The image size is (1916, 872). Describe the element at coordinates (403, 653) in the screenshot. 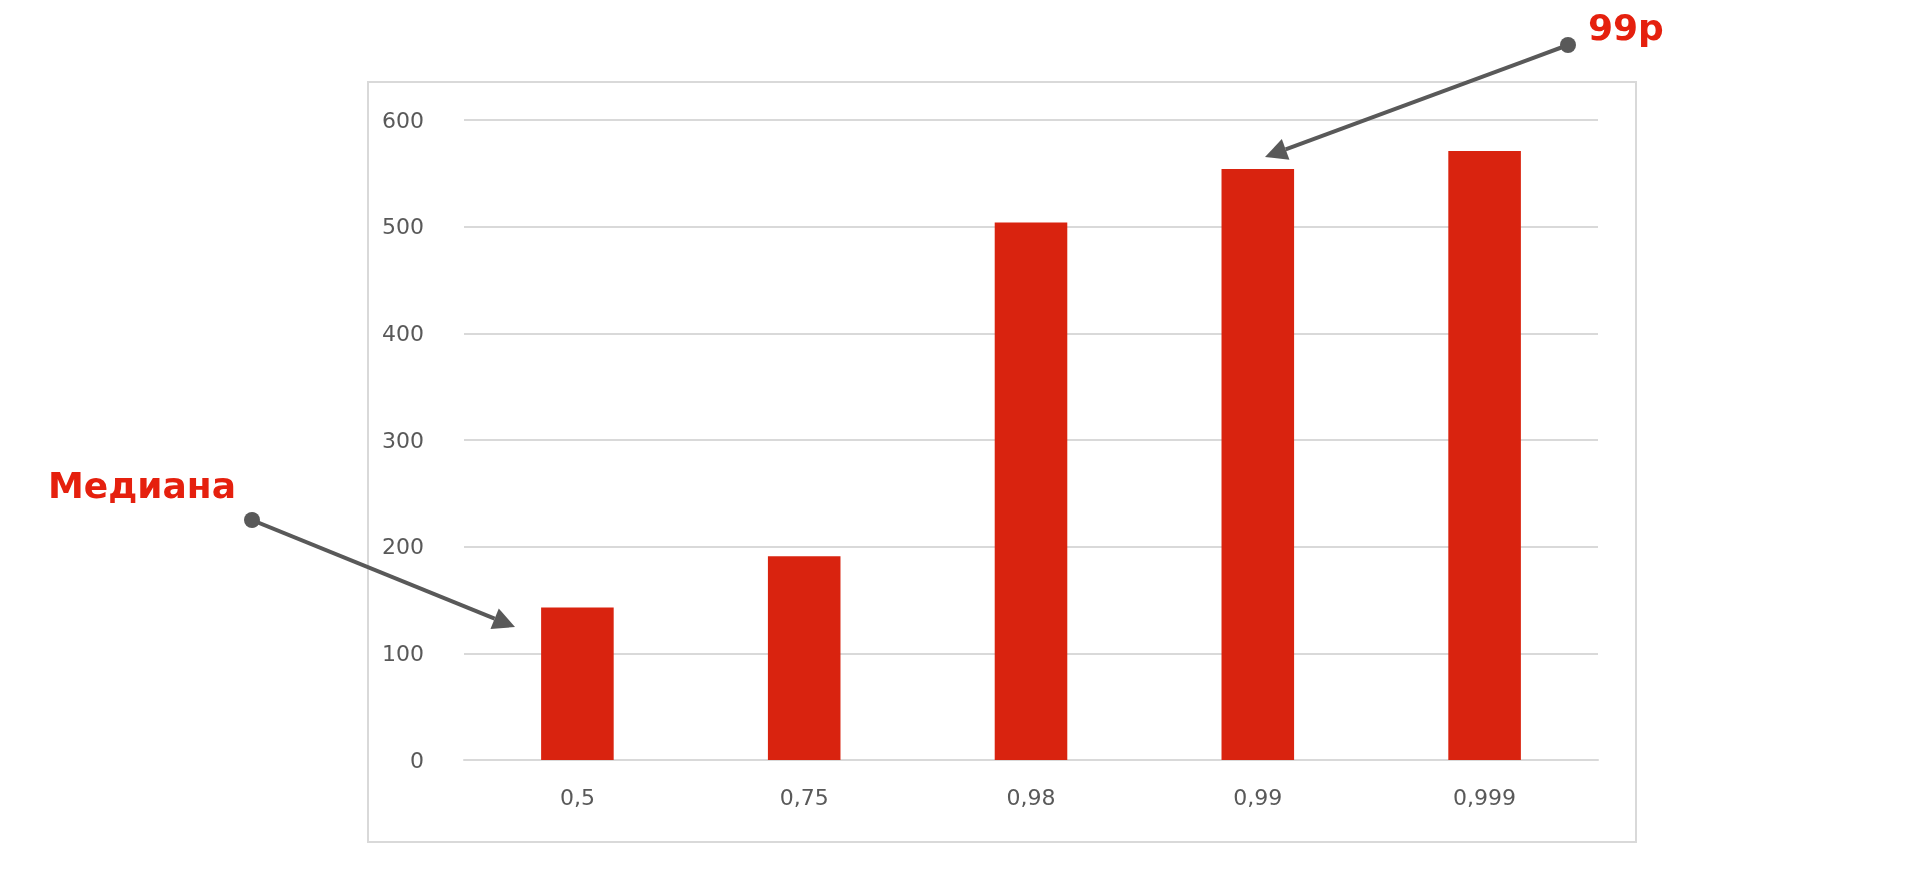

I see `y-tick-label: 100` at that location.